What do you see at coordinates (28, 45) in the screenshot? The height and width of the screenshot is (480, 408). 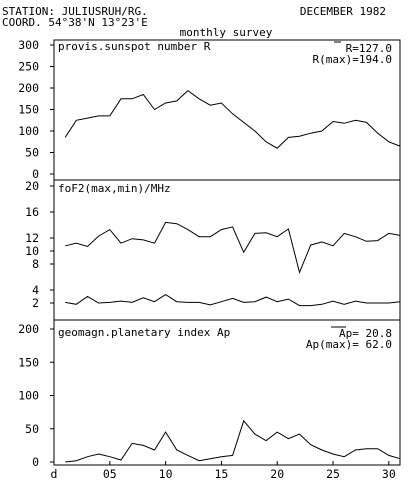 I see `sunspot-y-tick-label: 300` at bounding box center [28, 45].